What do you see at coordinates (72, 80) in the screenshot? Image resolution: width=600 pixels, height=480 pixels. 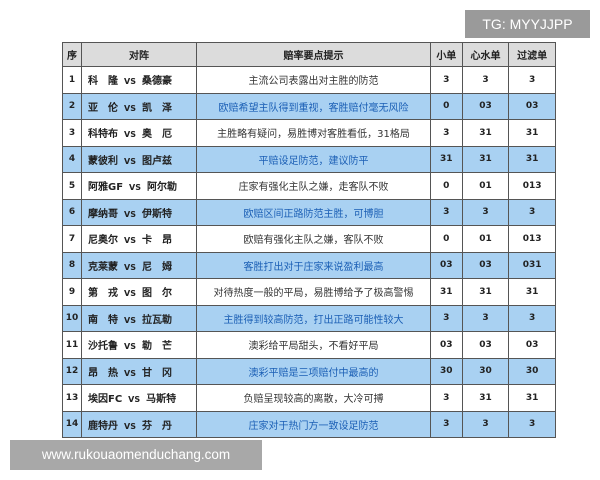 I see `row-number: 1` at bounding box center [72, 80].